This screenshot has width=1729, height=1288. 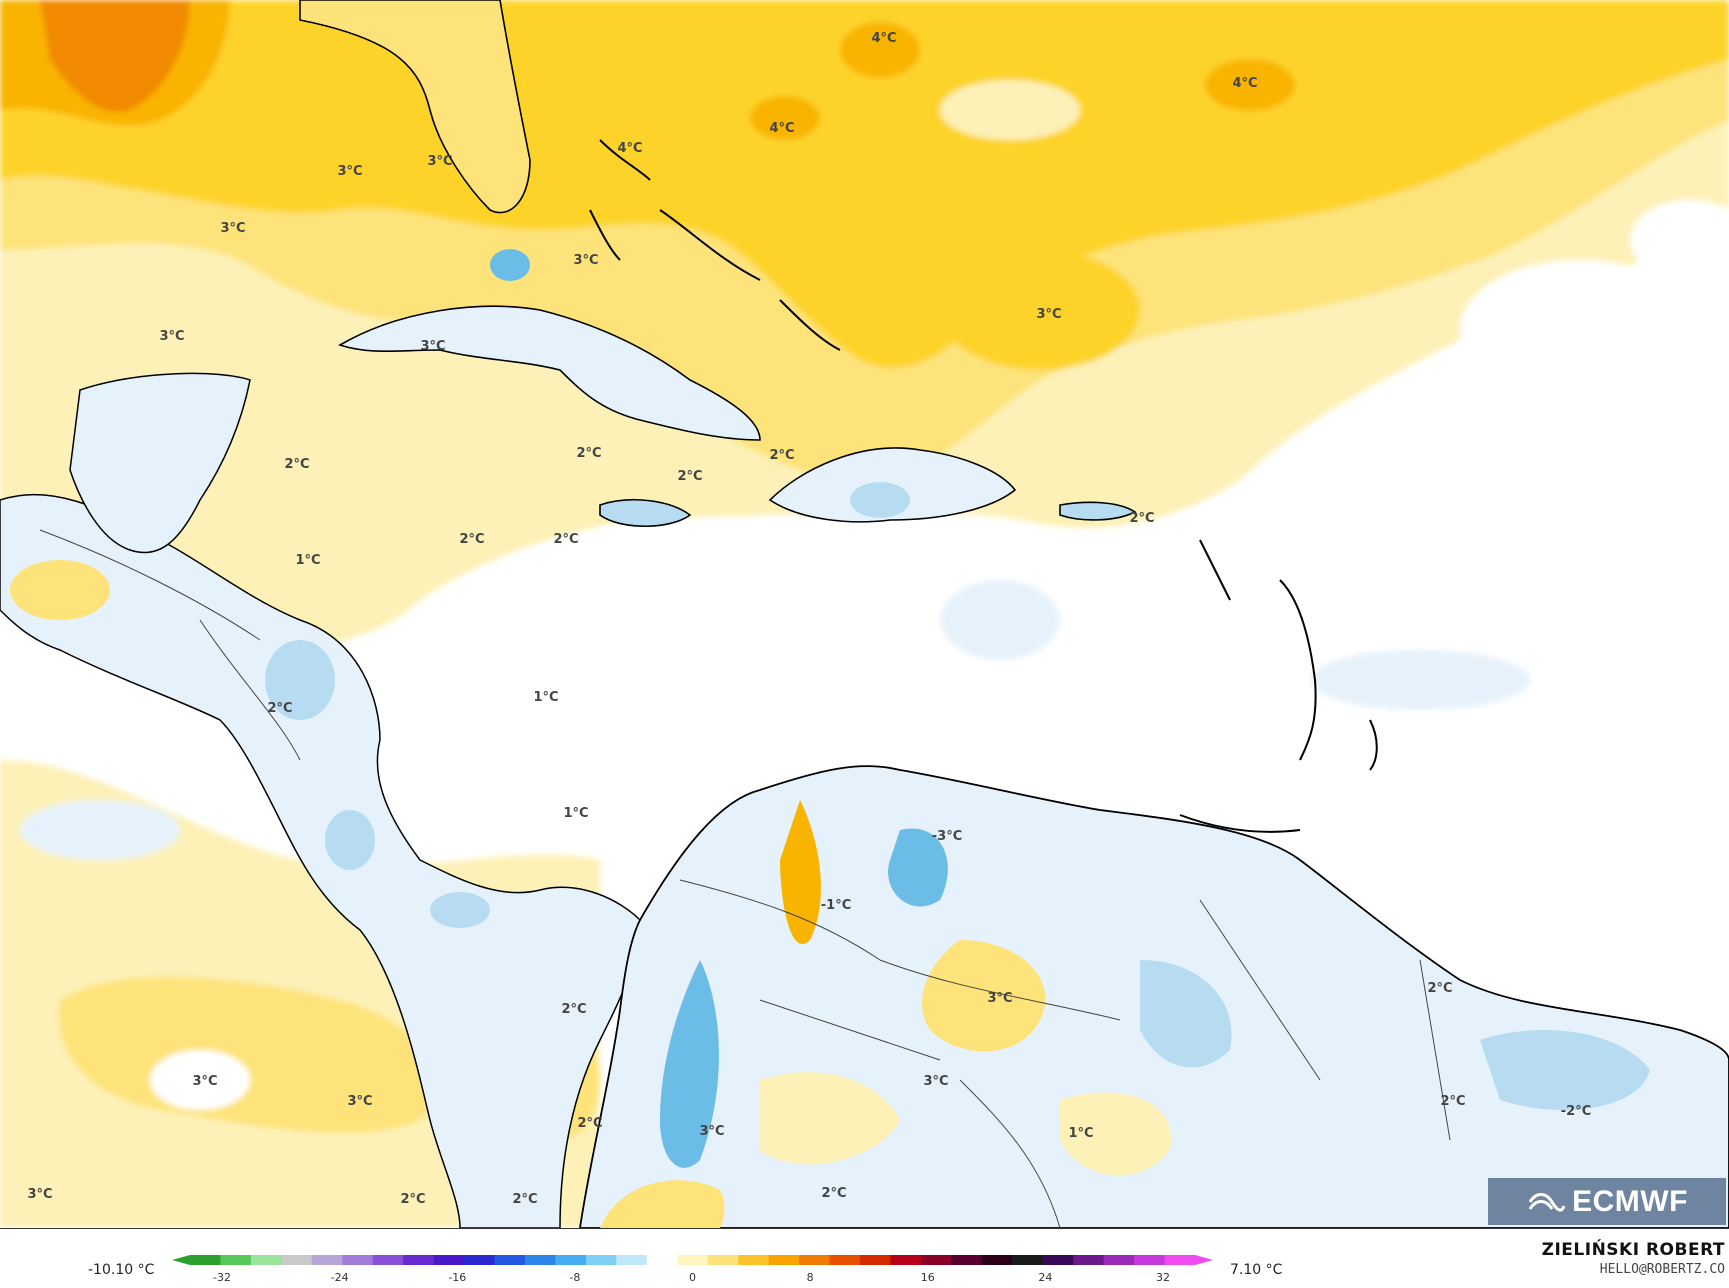 What do you see at coordinates (415, 140) in the screenshot?
I see `florida` at bounding box center [415, 140].